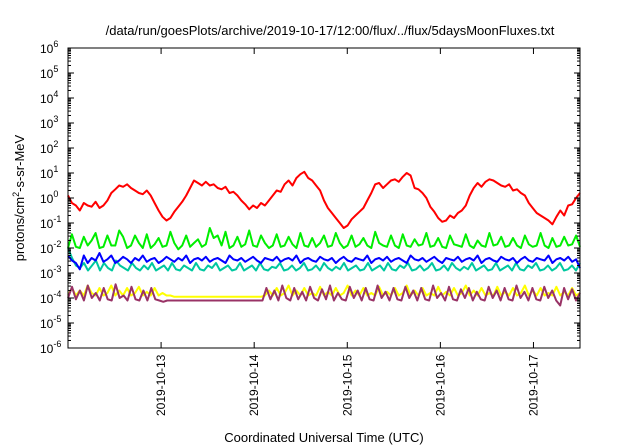 This screenshot has width=640, height=448. Describe the element at coordinates (50, 272) in the screenshot. I see `y-tick-label: 10⁻³` at that location.